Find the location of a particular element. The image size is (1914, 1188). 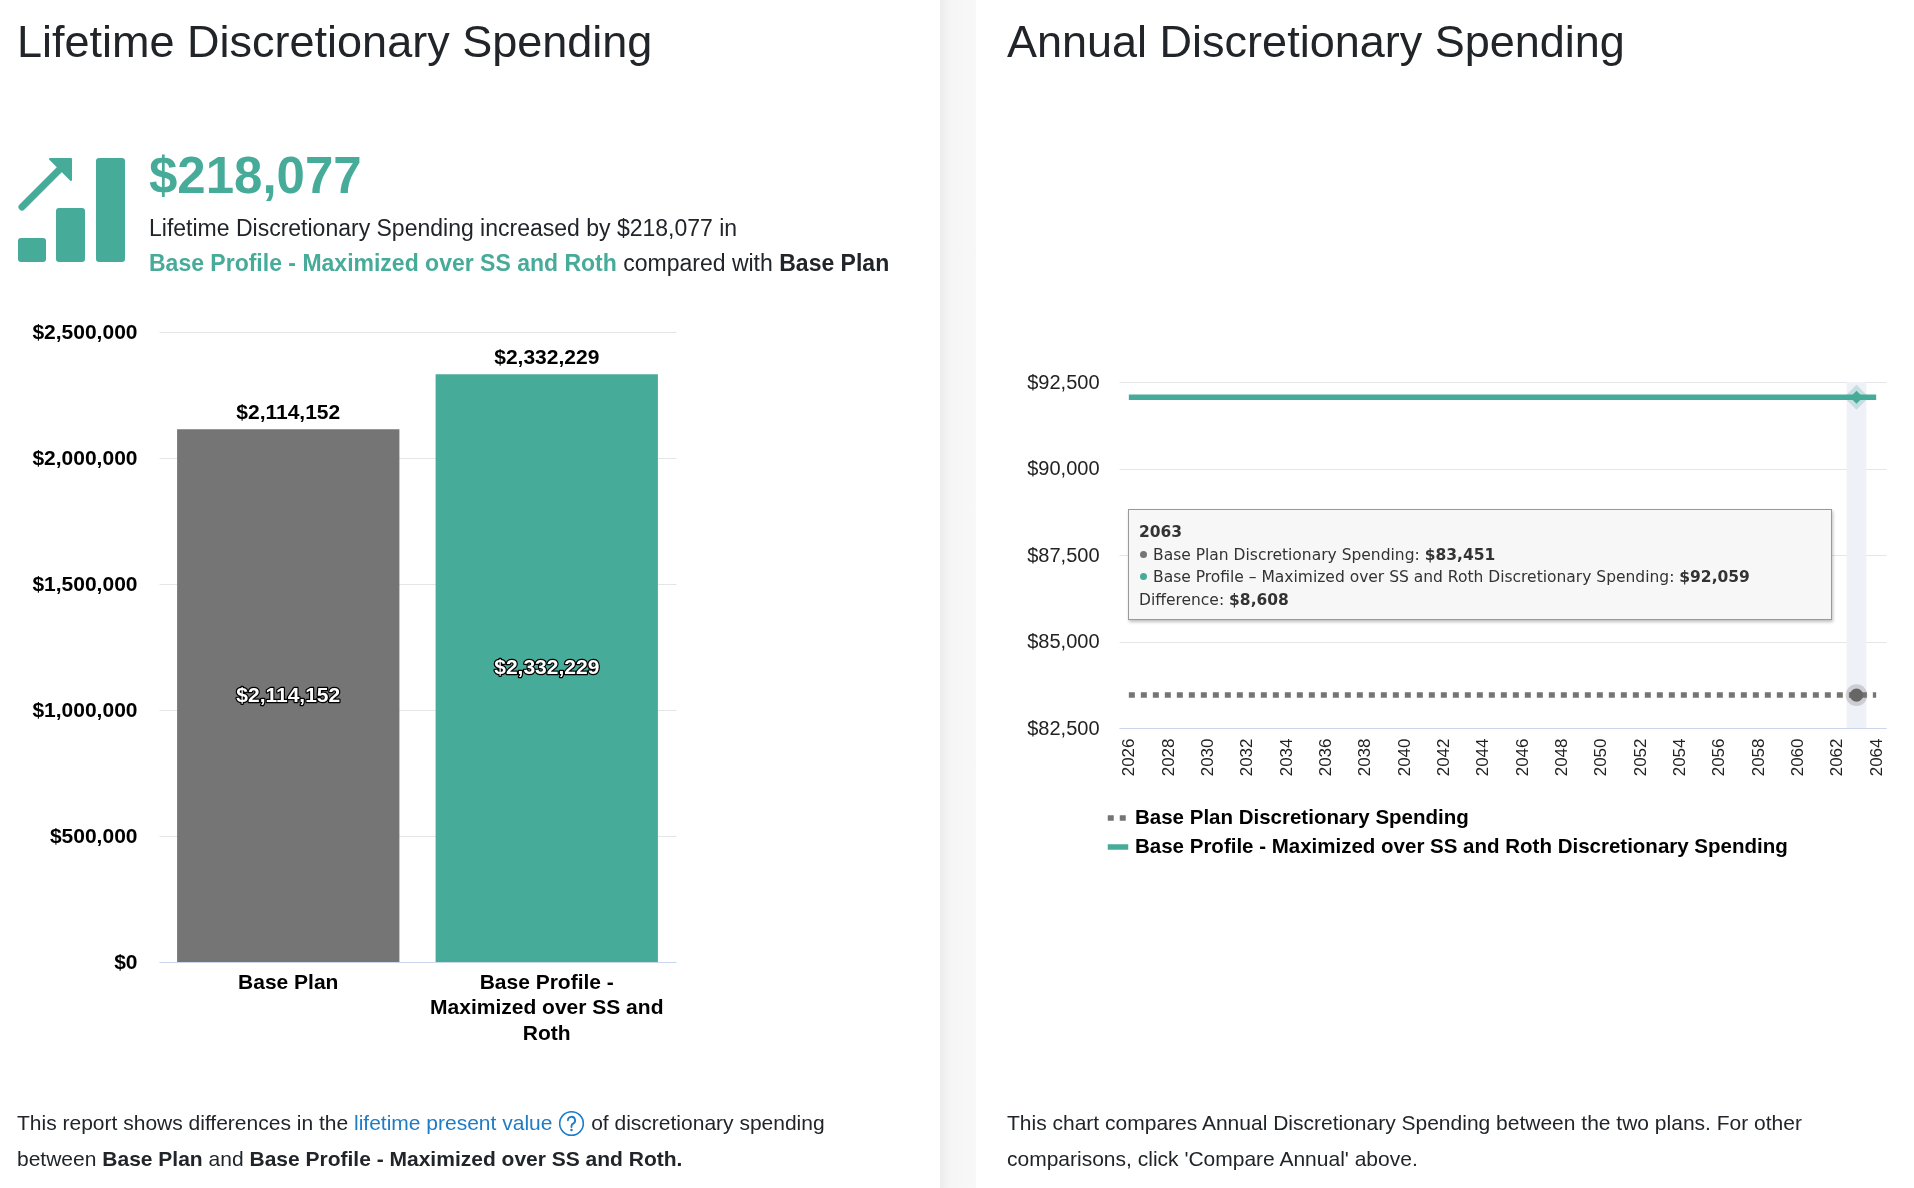

y-tick-label: $92,500 is located at coordinates (1063, 381).